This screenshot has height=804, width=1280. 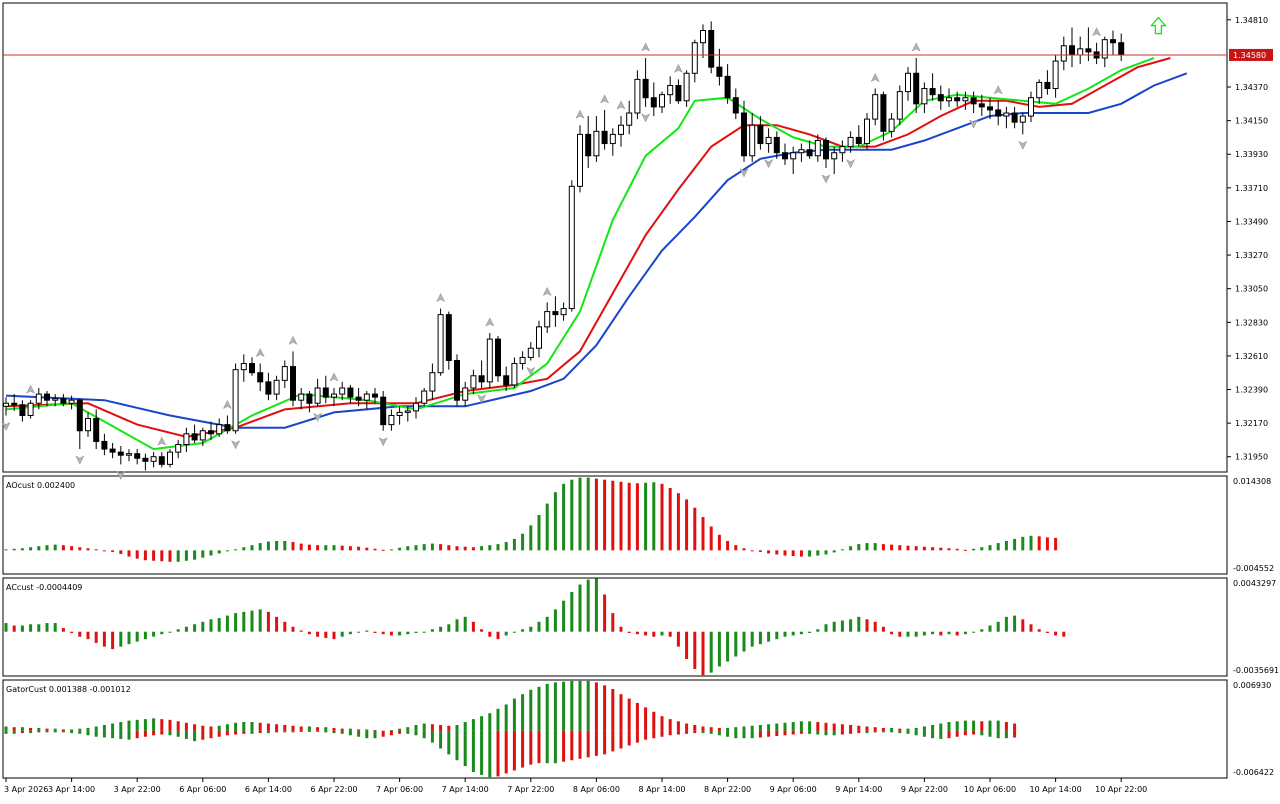 What do you see at coordinates (639, 525) in the screenshot?
I see `ao-panel: 0.014308 -0.004552 AOcust 0.002400` at bounding box center [639, 525].